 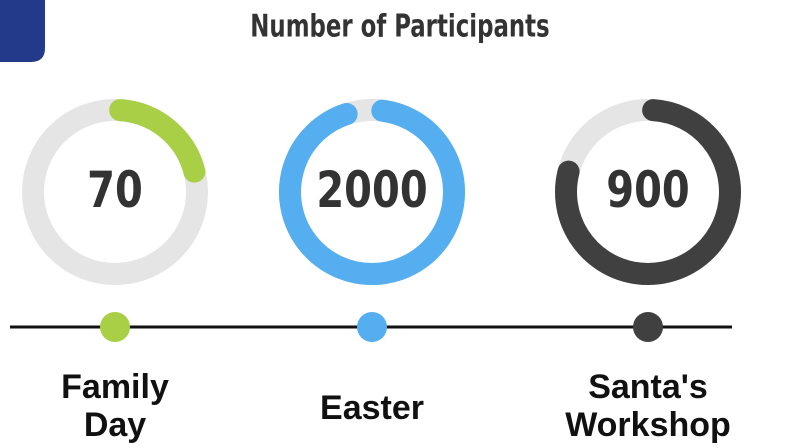 I want to click on gauge-value: 70, so click(x=115, y=190).